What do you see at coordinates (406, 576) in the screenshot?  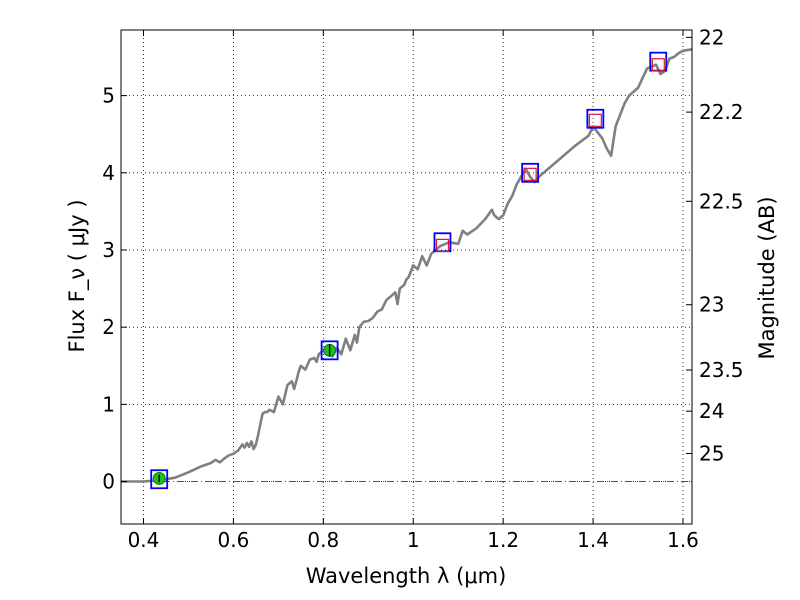 I see `x-axis-label: Wavelength λ (μm)` at bounding box center [406, 576].